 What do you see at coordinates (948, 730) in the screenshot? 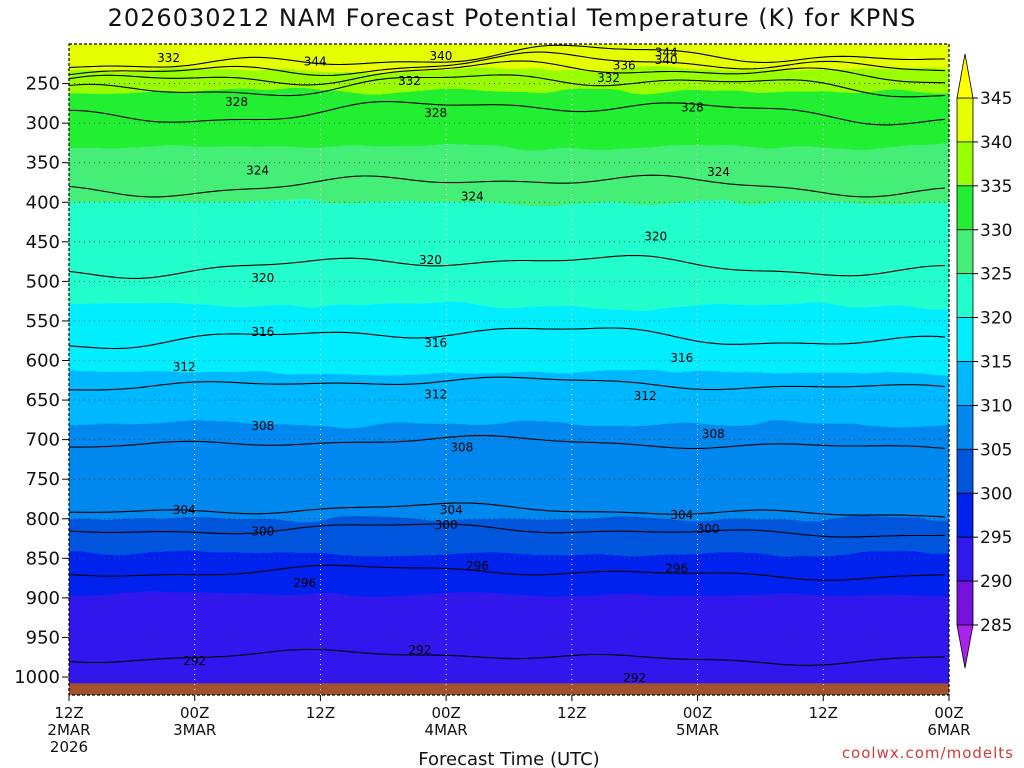
I see `x-tick-label: 6MAR` at bounding box center [948, 730].